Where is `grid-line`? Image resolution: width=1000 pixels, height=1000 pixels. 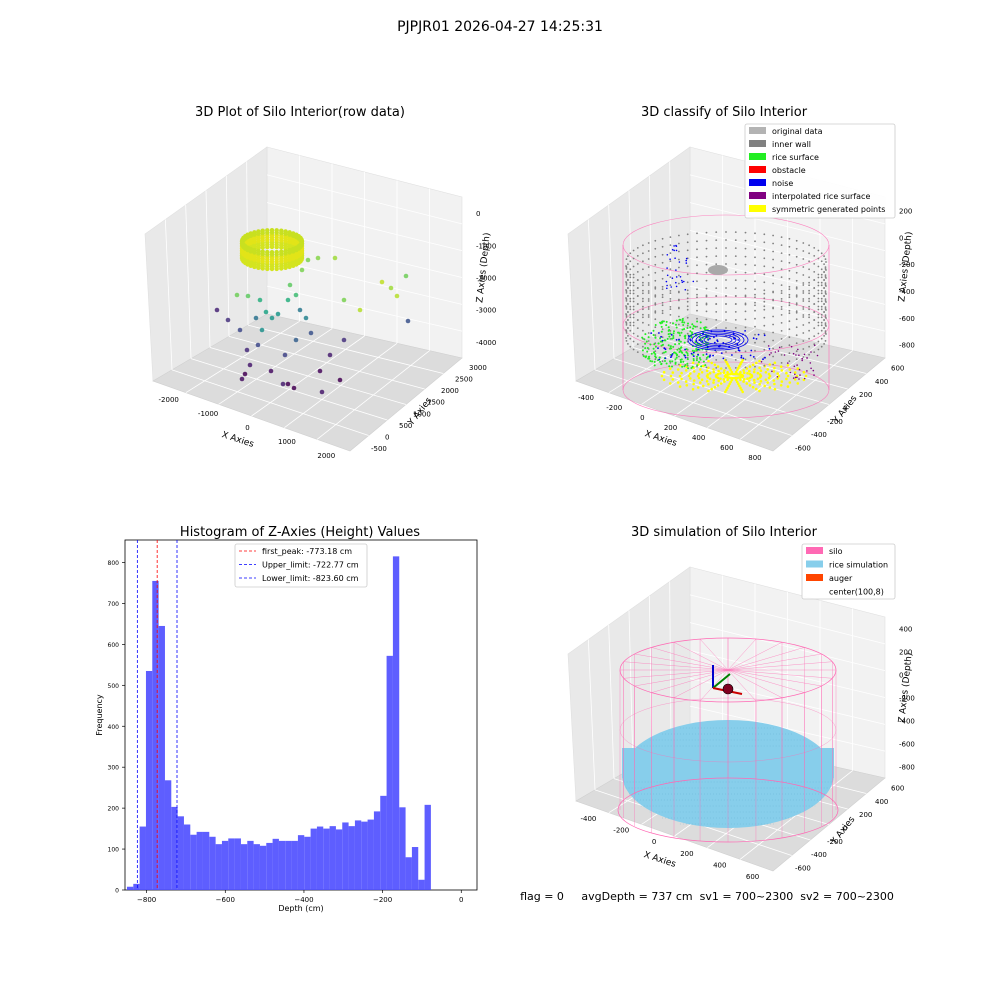 grid-line is located at coordinates (591, 294).